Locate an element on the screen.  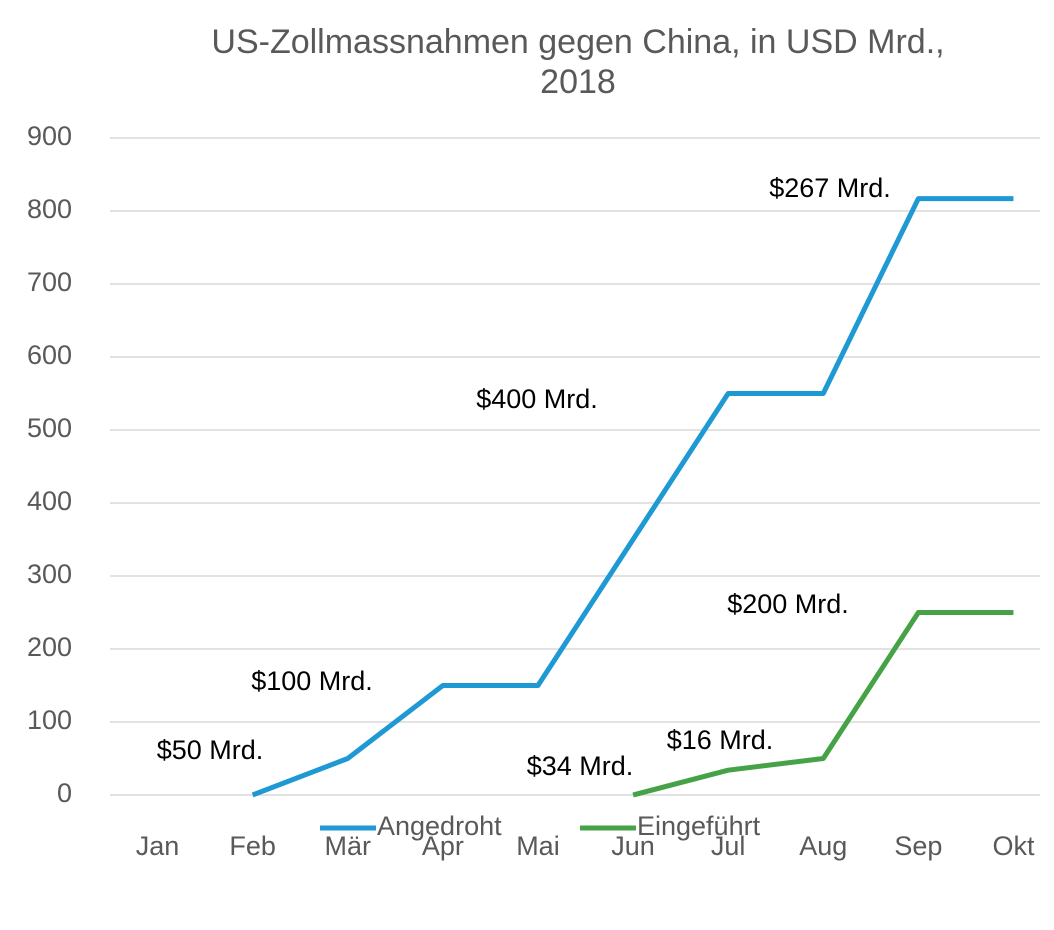
y-tick-label: 800 is located at coordinates (49, 209).